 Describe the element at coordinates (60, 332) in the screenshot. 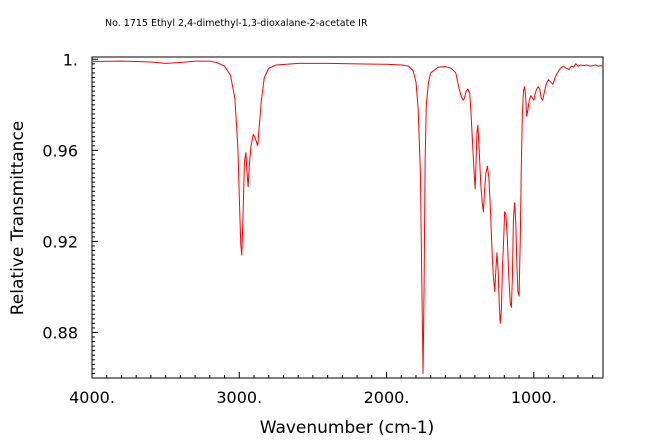

I see `y-tick-label: 0.88` at that location.